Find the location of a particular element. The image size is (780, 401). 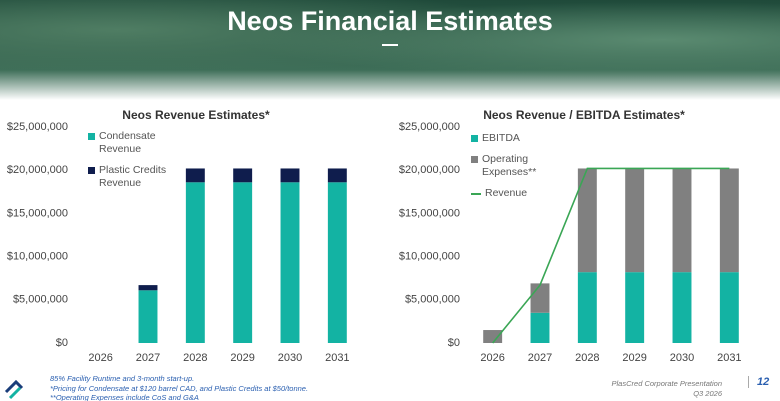

company: PlasCred Corporate Presentation is located at coordinates (666, 383).